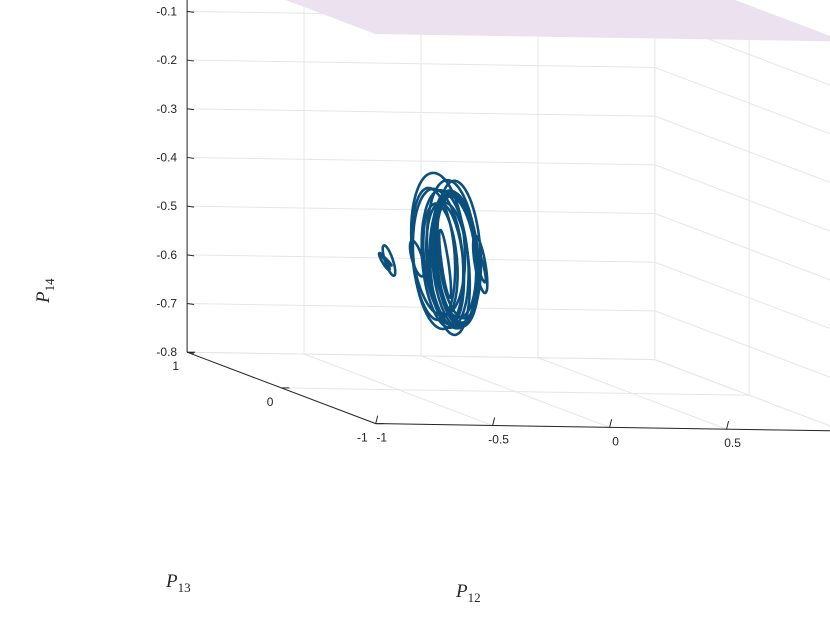 The width and height of the screenshot is (830, 623). Describe the element at coordinates (166, 206) in the screenshot. I see `z-tick-label: -0.5` at that location.